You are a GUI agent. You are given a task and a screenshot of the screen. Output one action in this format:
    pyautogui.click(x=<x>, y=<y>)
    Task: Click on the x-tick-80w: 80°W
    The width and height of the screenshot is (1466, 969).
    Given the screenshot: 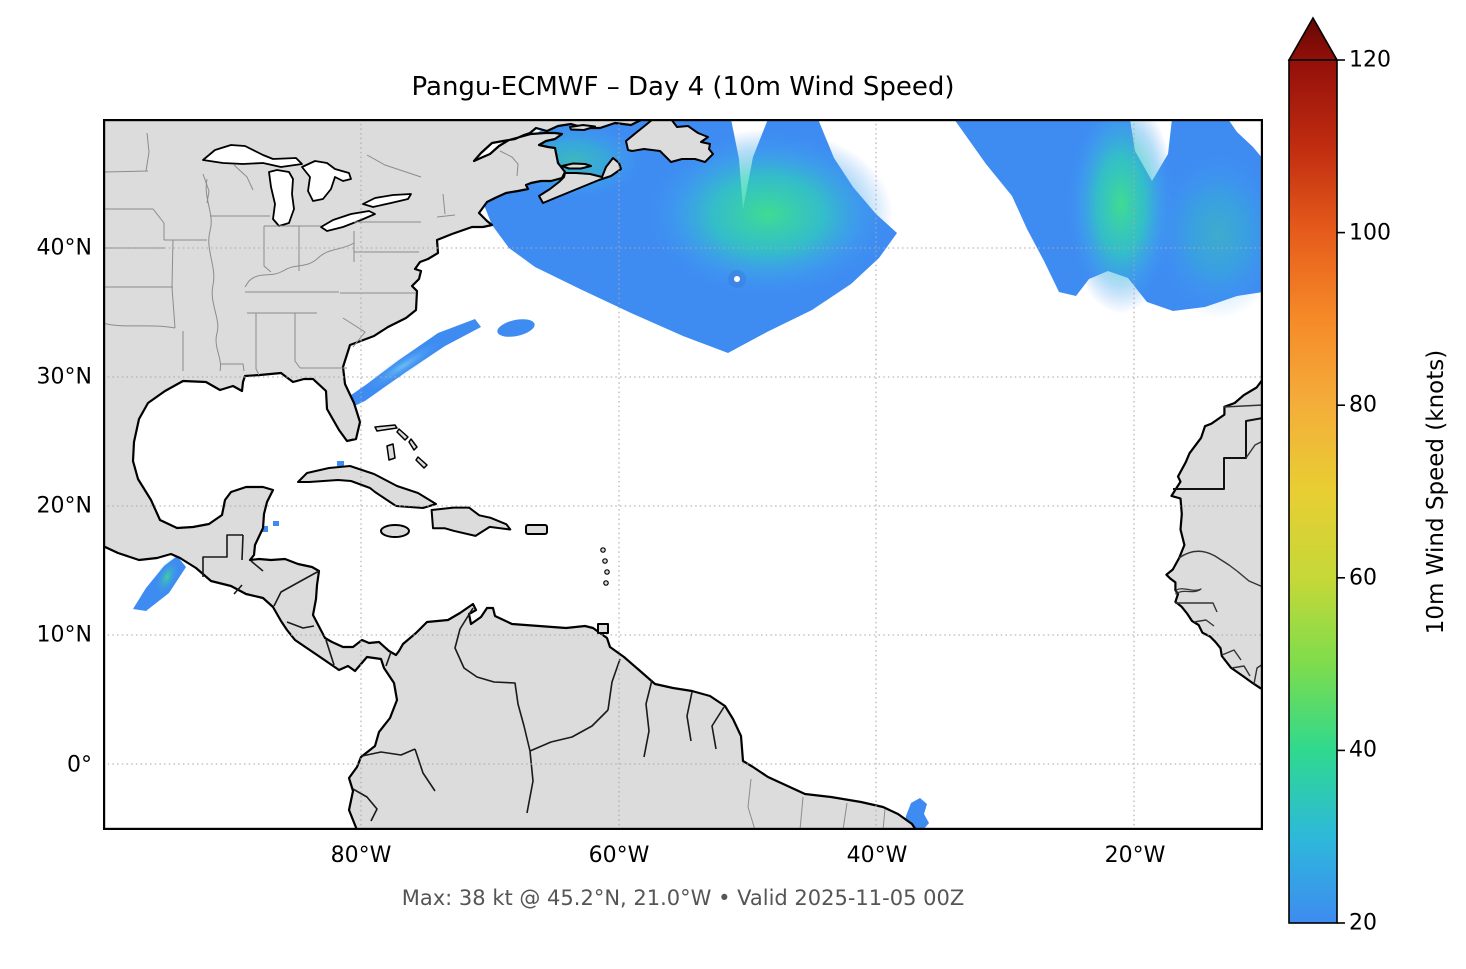 What is the action you would take?
    pyautogui.click(x=361, y=855)
    